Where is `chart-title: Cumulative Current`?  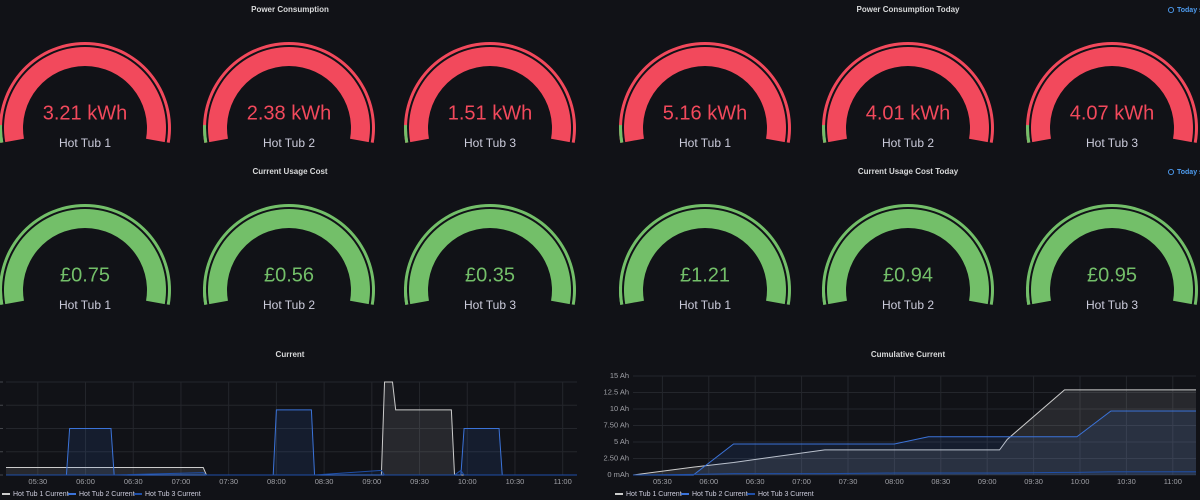 chart-title: Cumulative Current is located at coordinates (908, 354).